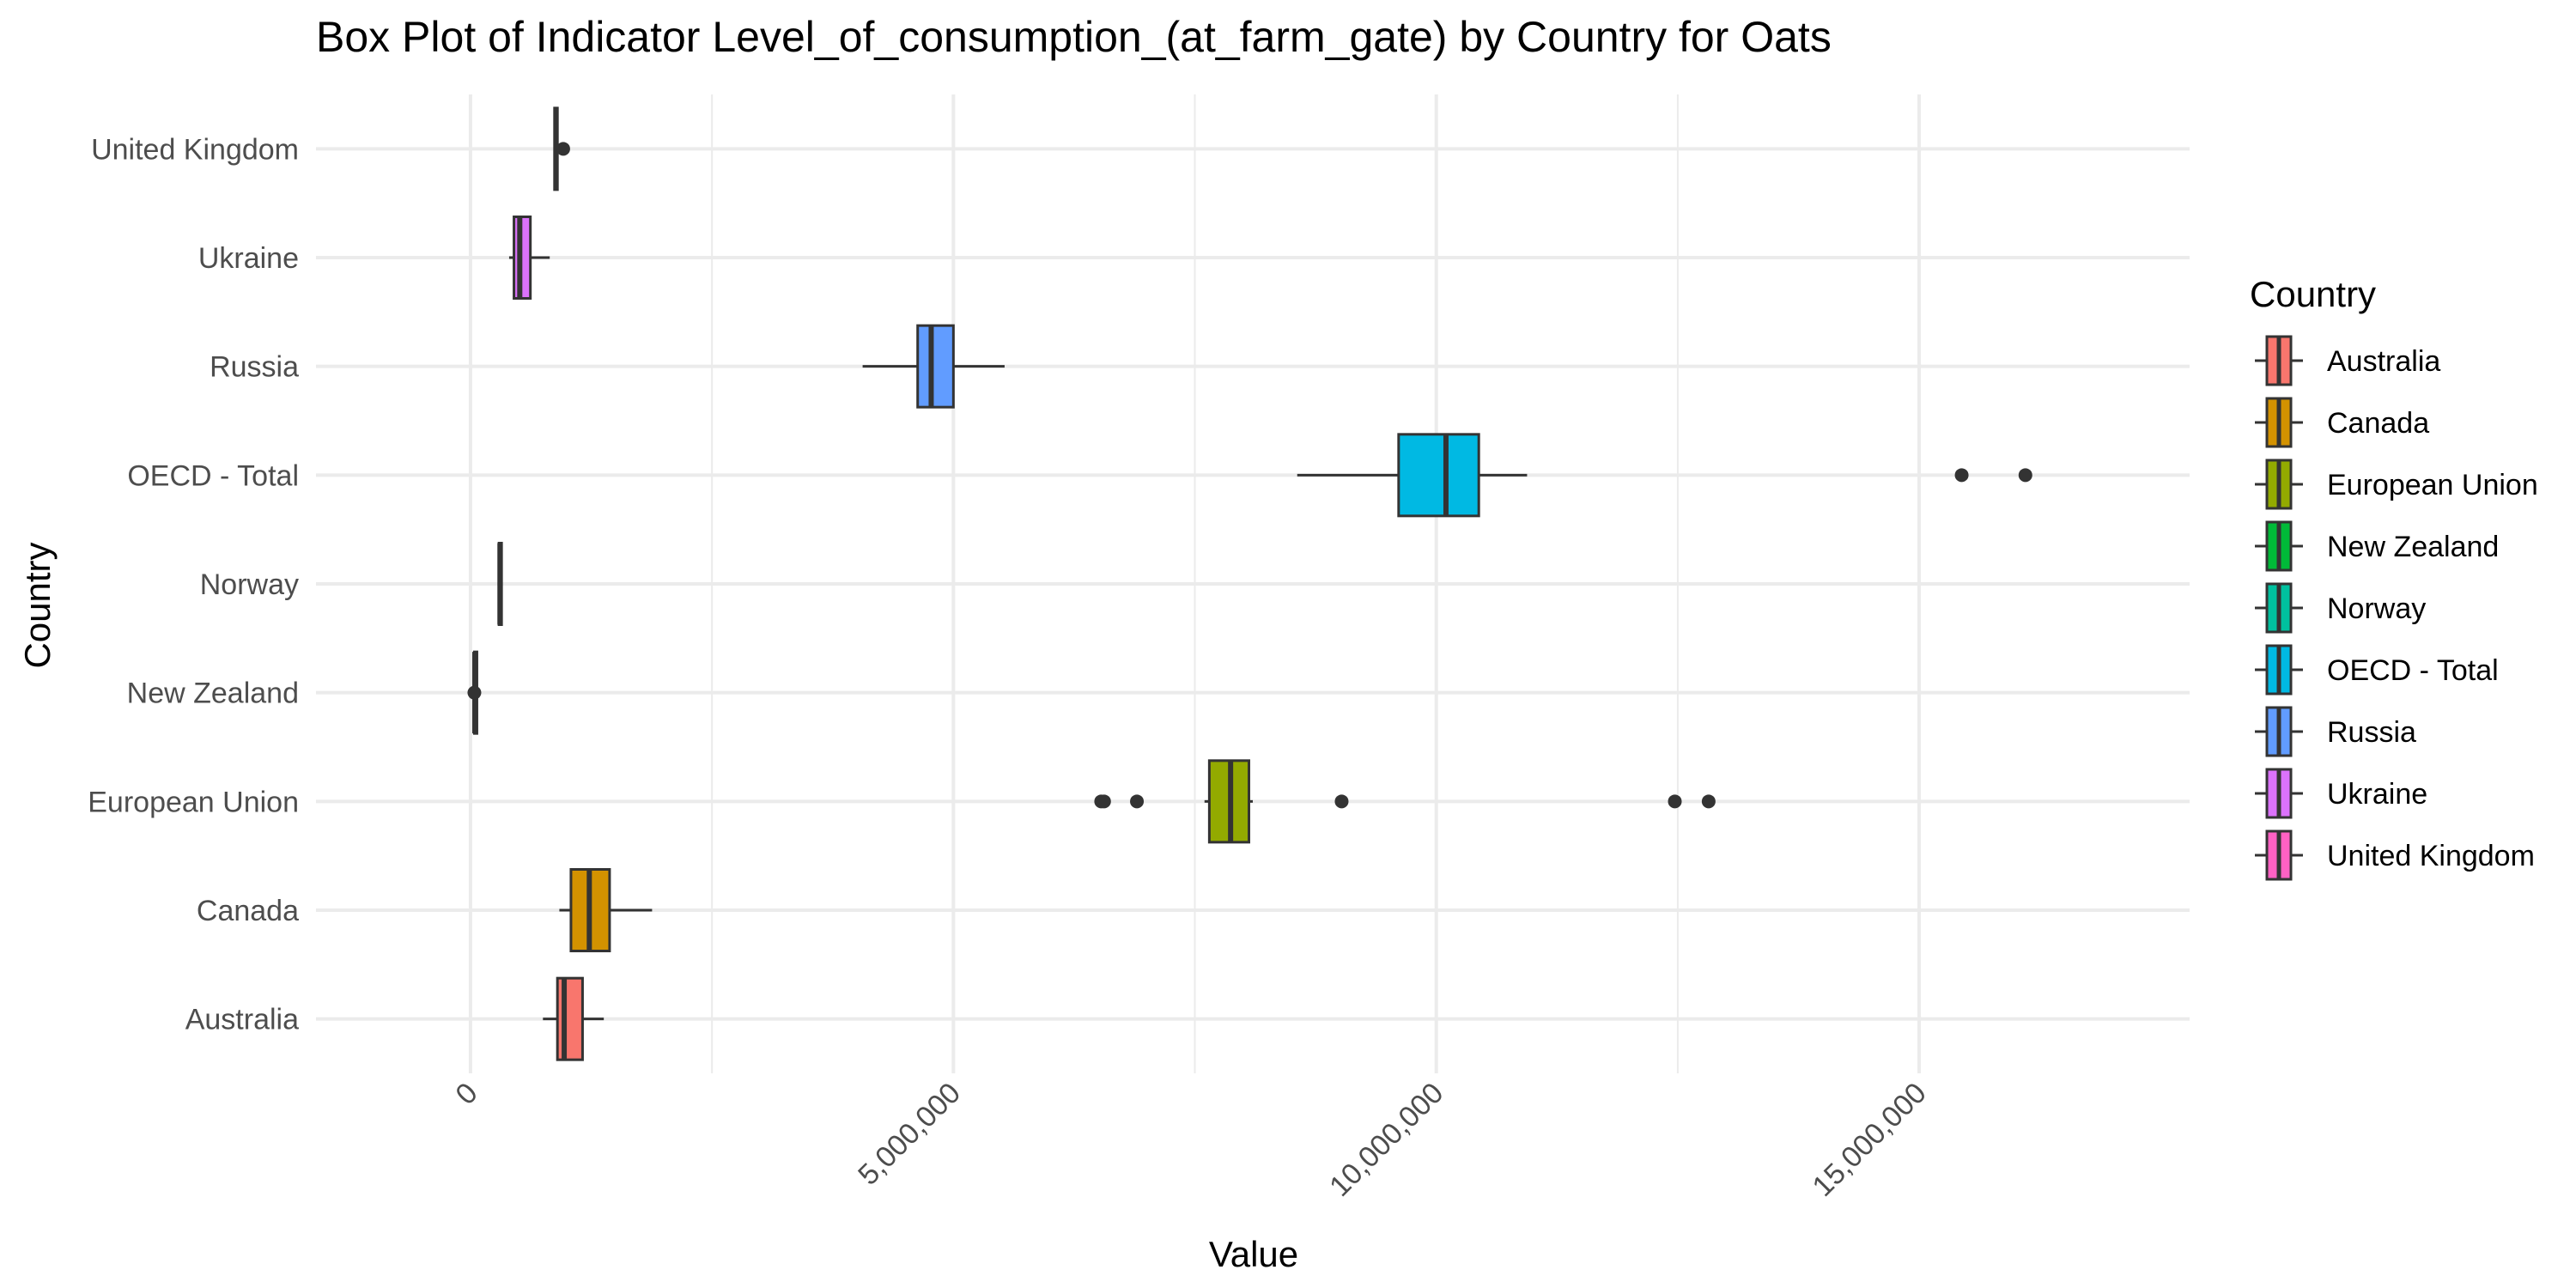 The image size is (2576, 1288). What do you see at coordinates (254, 367) in the screenshot?
I see `y-tick-label-6: Russia` at bounding box center [254, 367].